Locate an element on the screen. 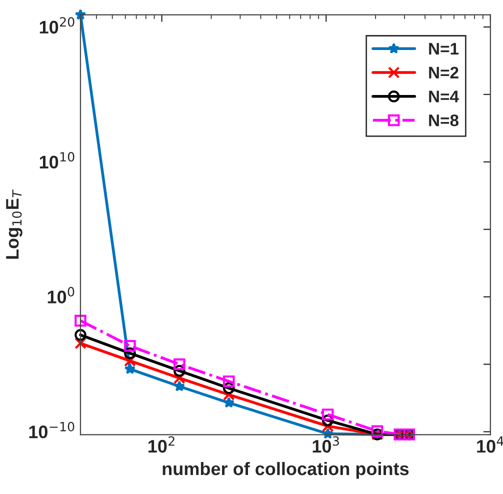  x-tick-label: 10$^{3}$ is located at coordinates (325, 444).